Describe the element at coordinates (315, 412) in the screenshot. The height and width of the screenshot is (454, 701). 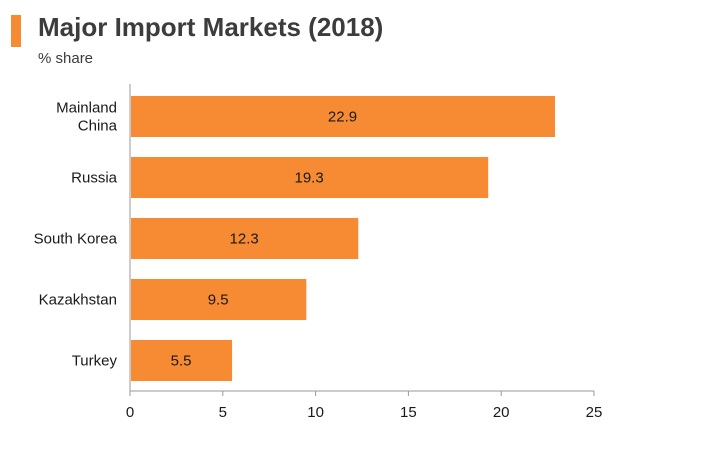
I see `x-tick-label: 10` at that location.